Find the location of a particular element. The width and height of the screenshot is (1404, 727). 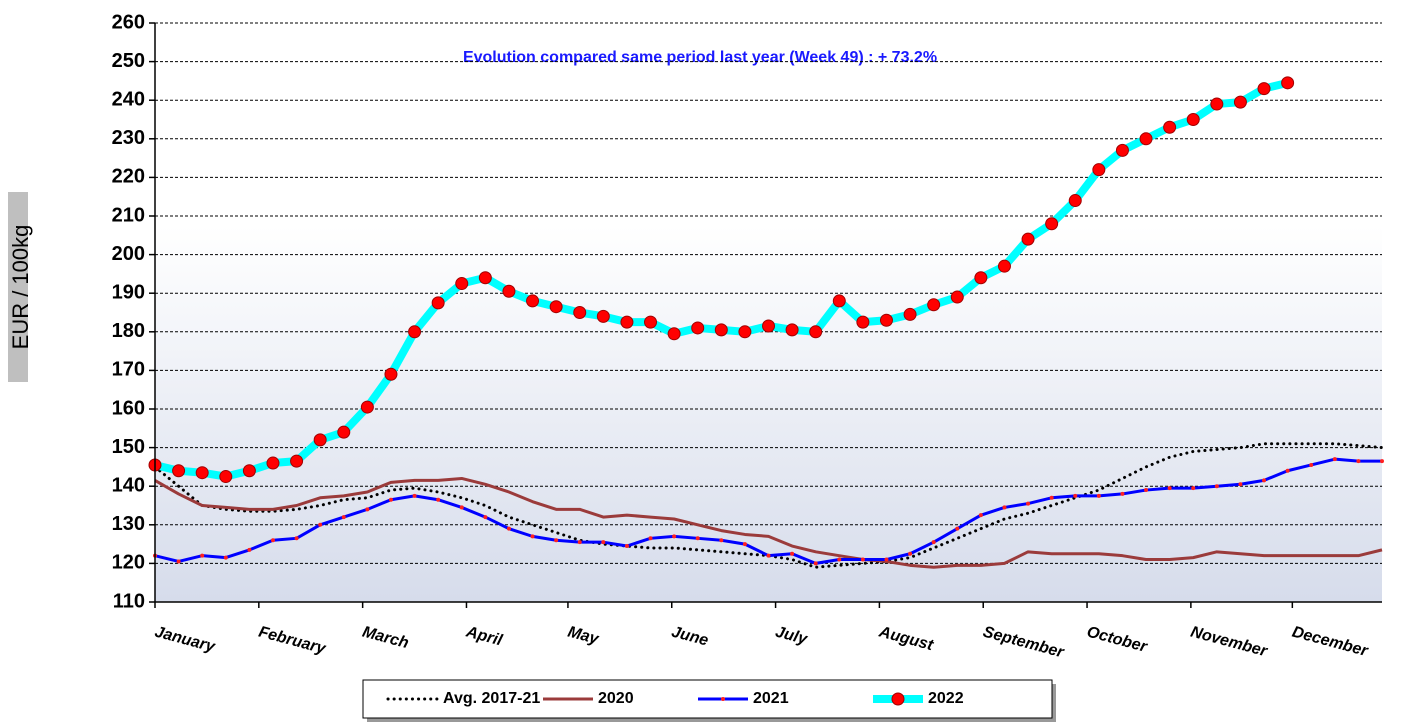

x-tick-label: September is located at coordinates (1023, 643).